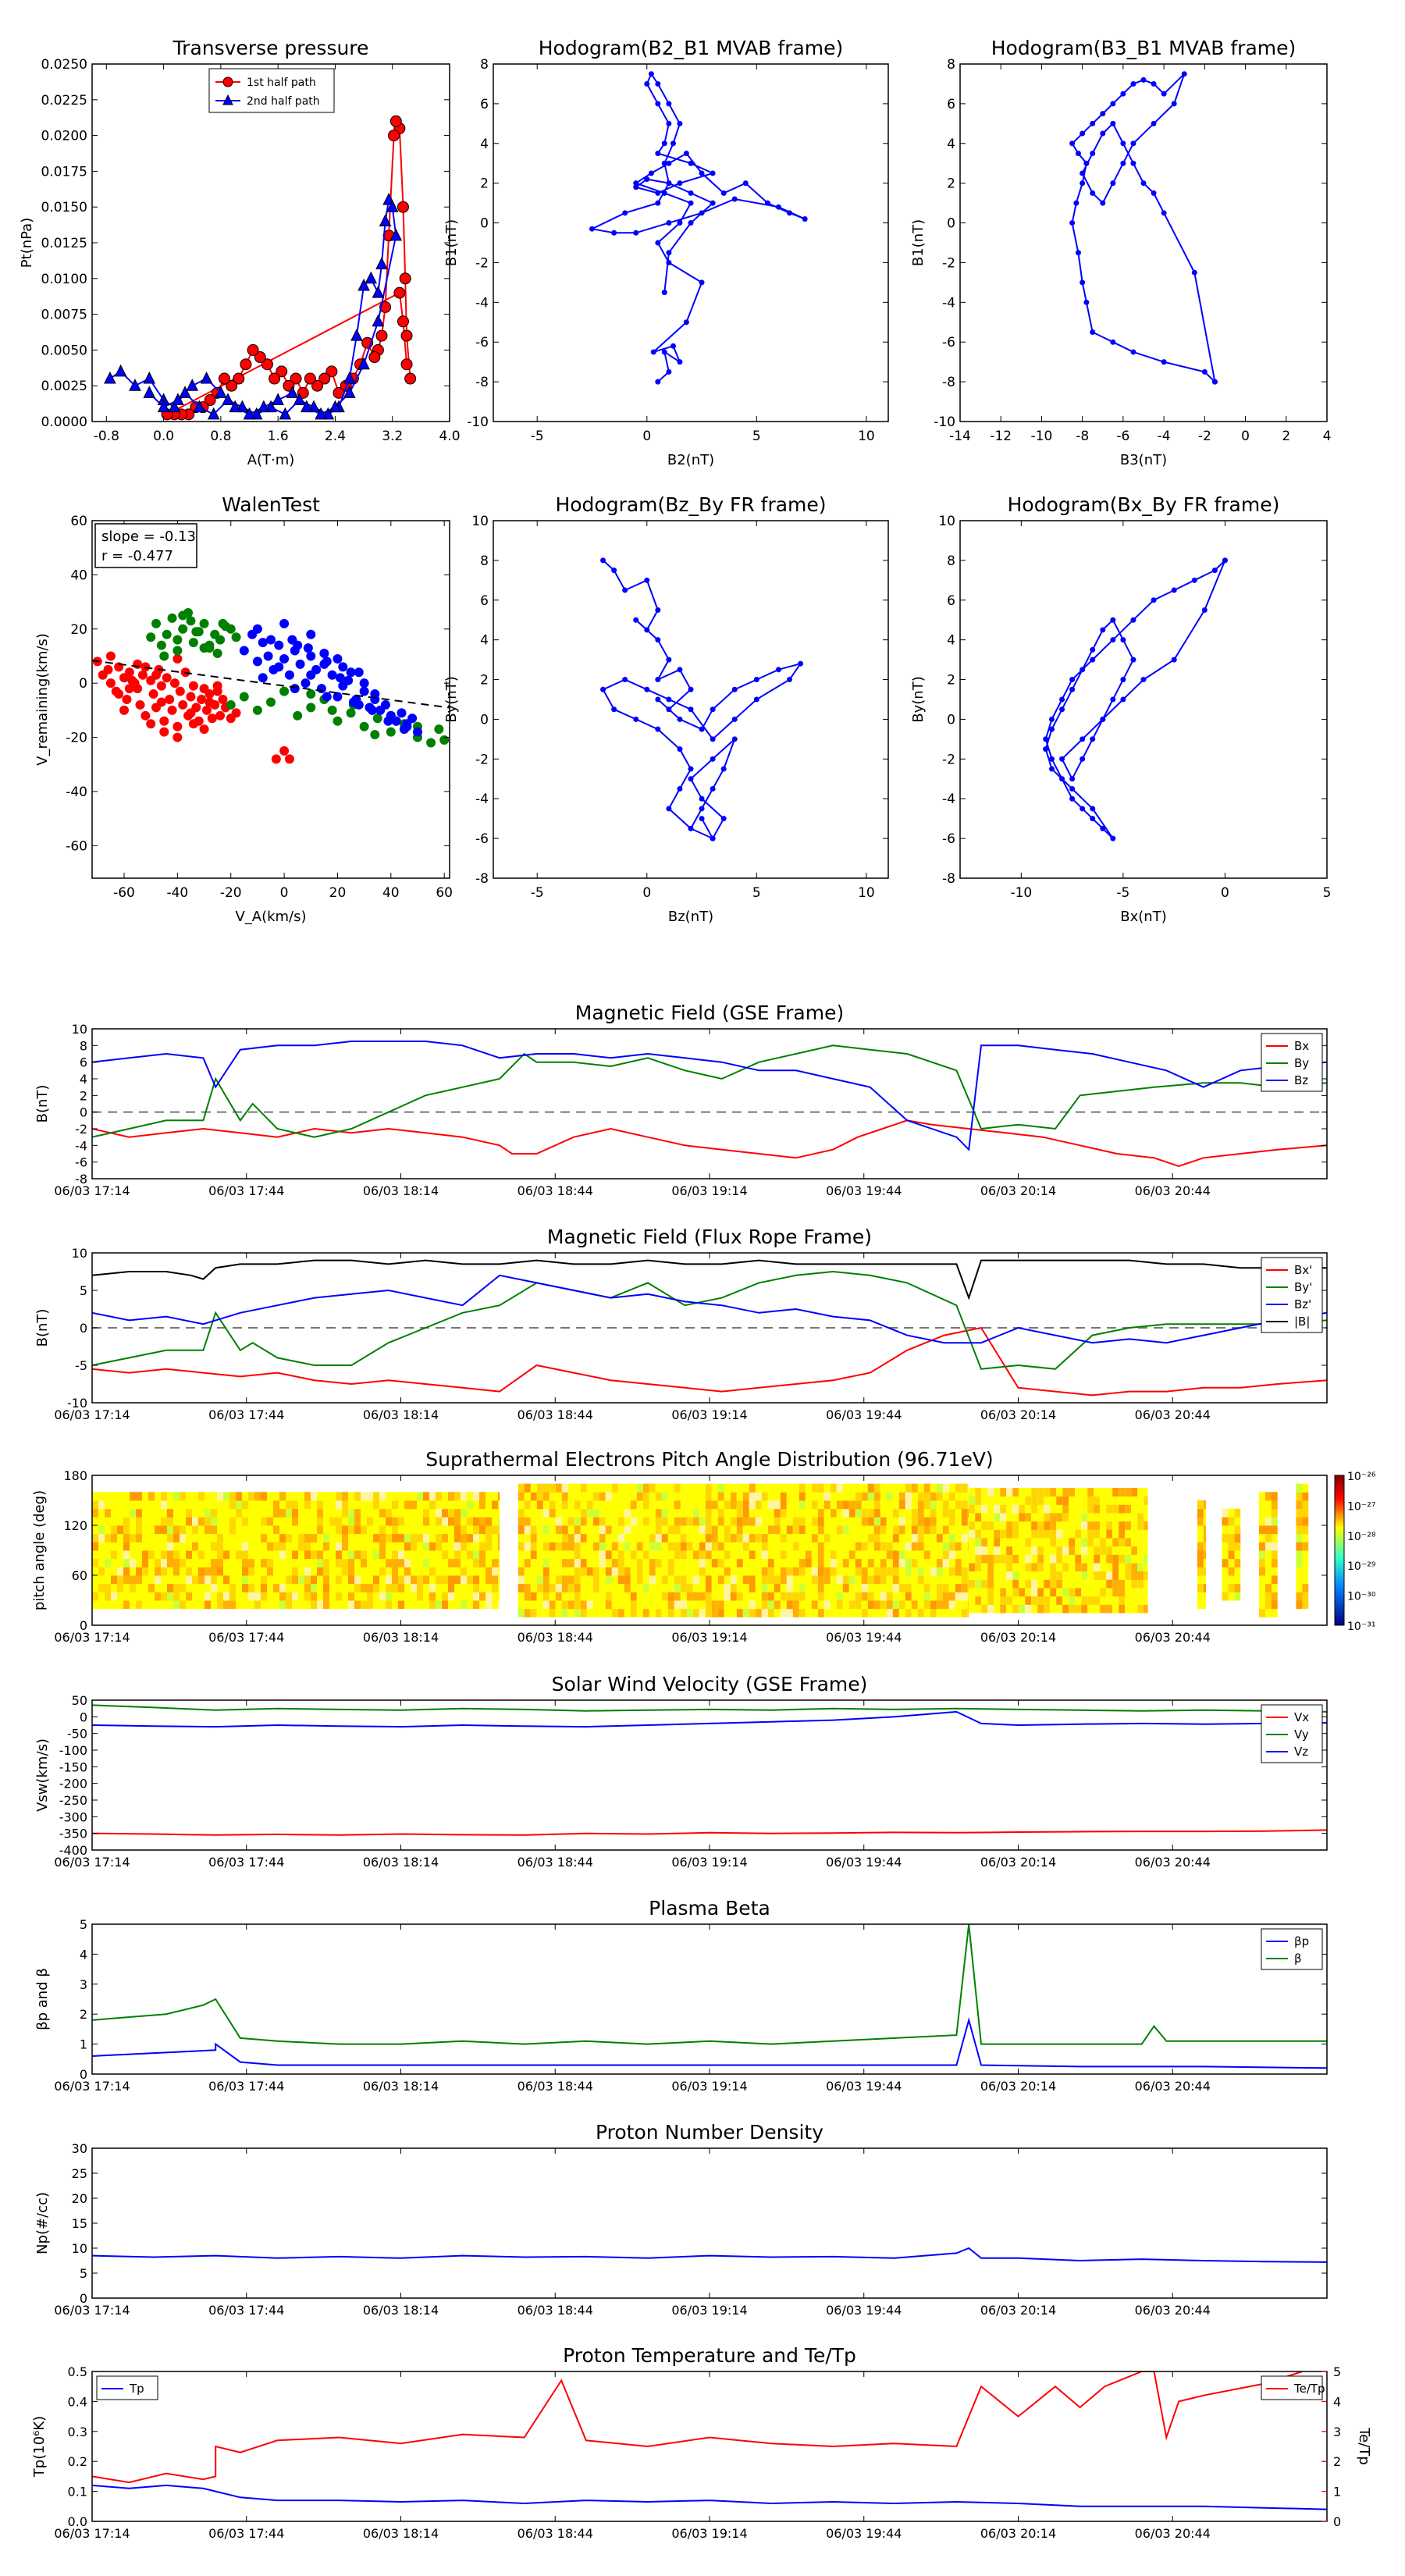  Describe the element at coordinates (710, 1143) in the screenshot. I see `series-line` at that location.